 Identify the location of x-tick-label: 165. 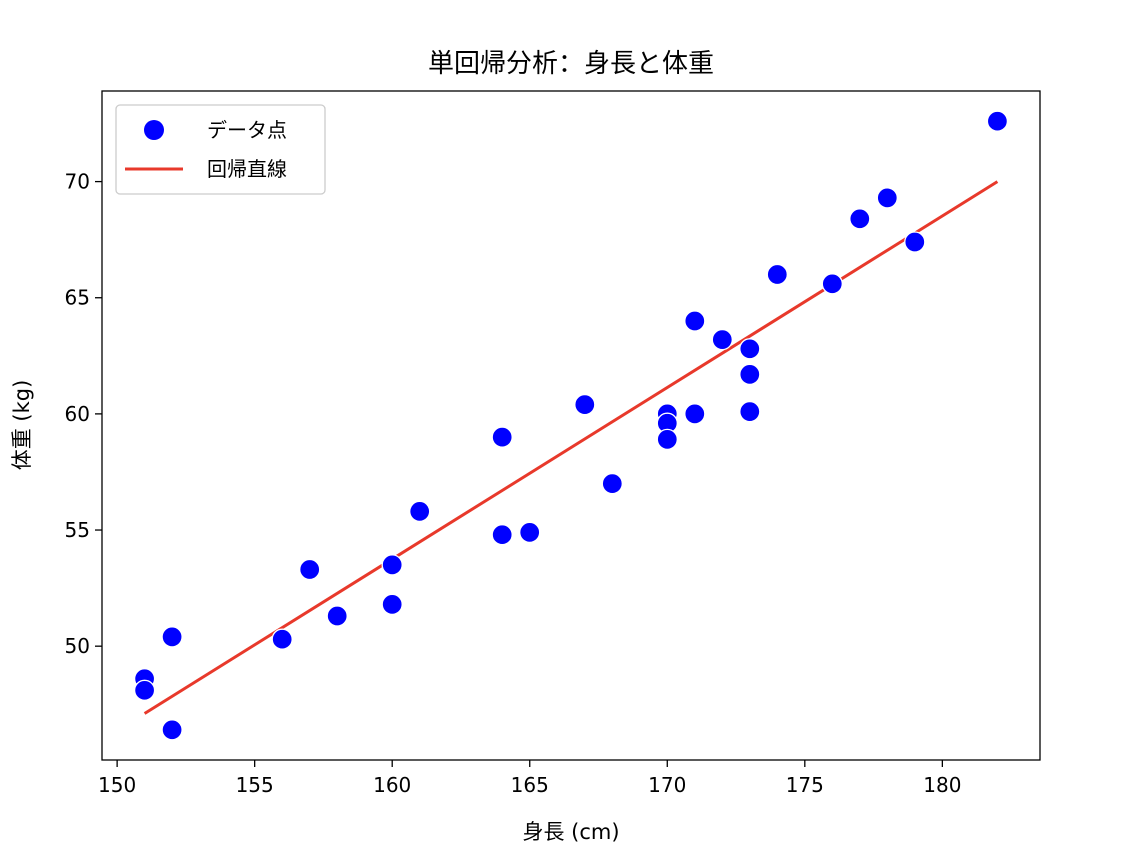
(530, 785).